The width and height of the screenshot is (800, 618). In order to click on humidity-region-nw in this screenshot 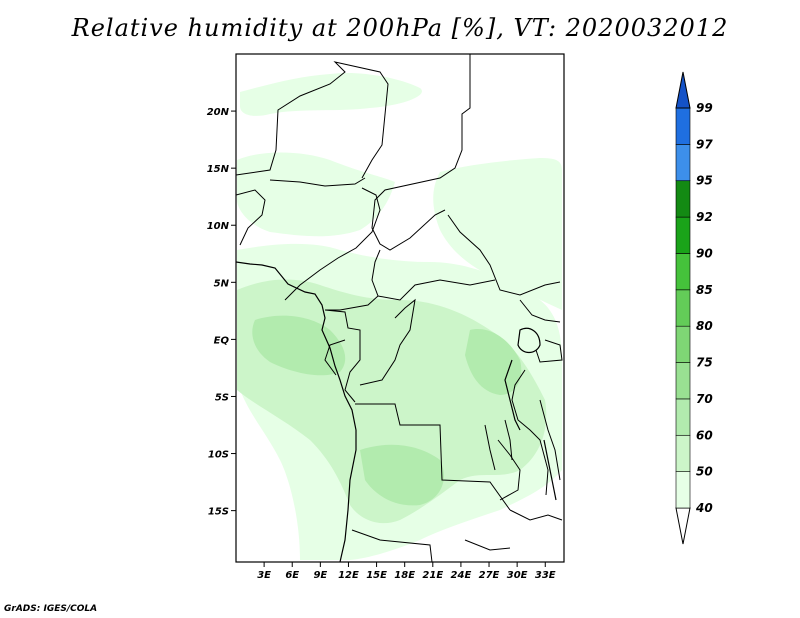, I will do `click(316, 194)`.